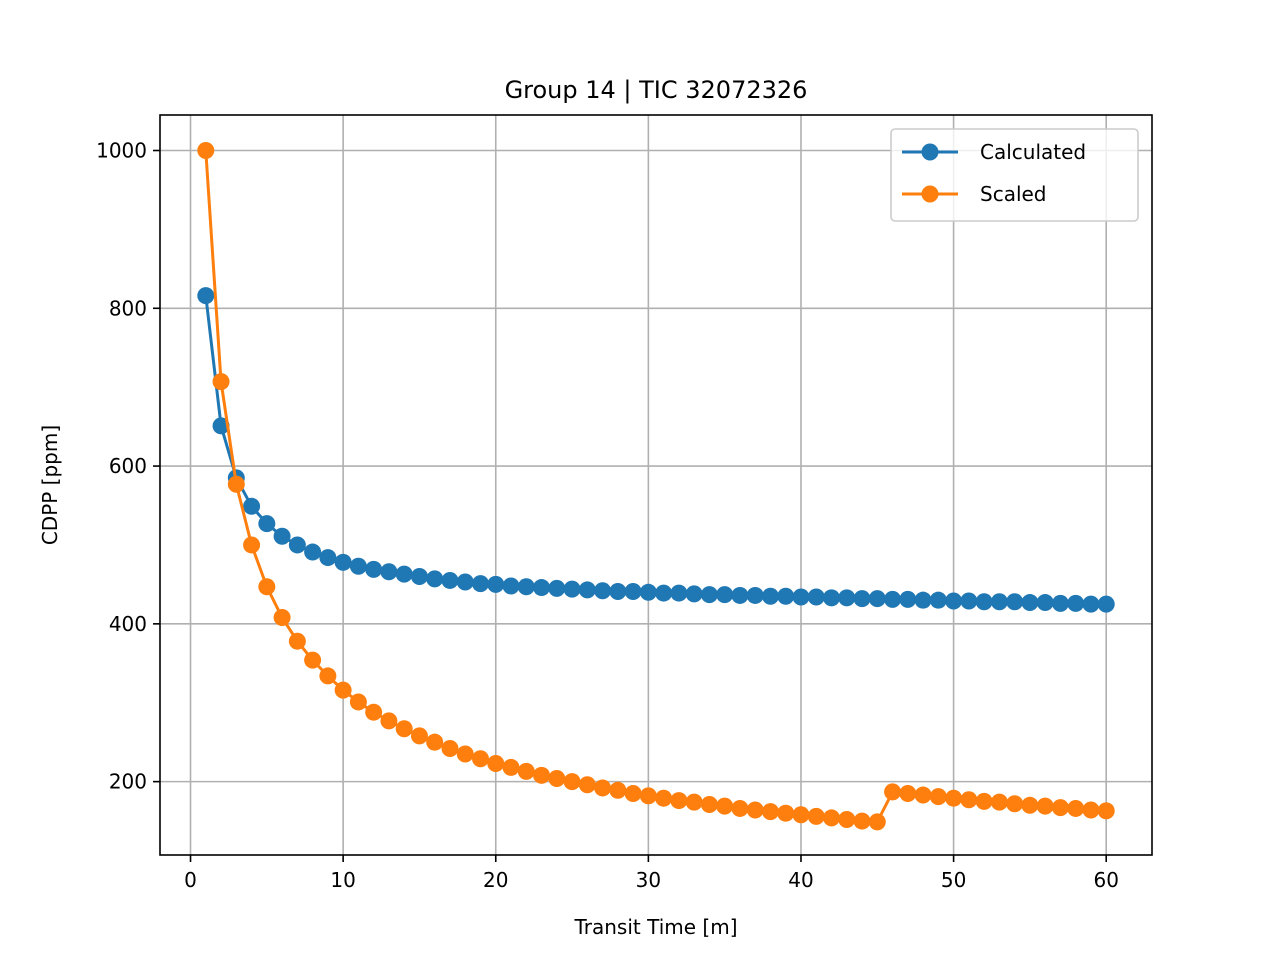  I want to click on y-tick-label: 600, so click(128, 466).